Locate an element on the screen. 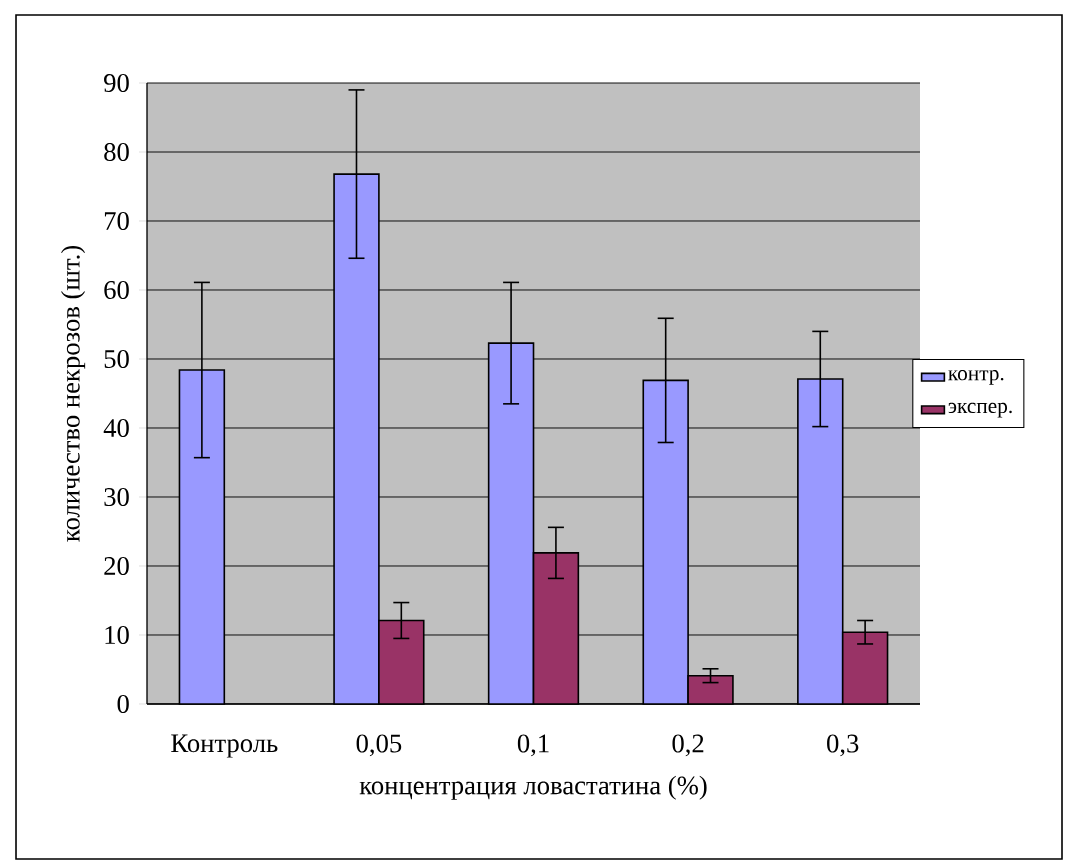  y-tick-label: 10 is located at coordinates (117, 634).